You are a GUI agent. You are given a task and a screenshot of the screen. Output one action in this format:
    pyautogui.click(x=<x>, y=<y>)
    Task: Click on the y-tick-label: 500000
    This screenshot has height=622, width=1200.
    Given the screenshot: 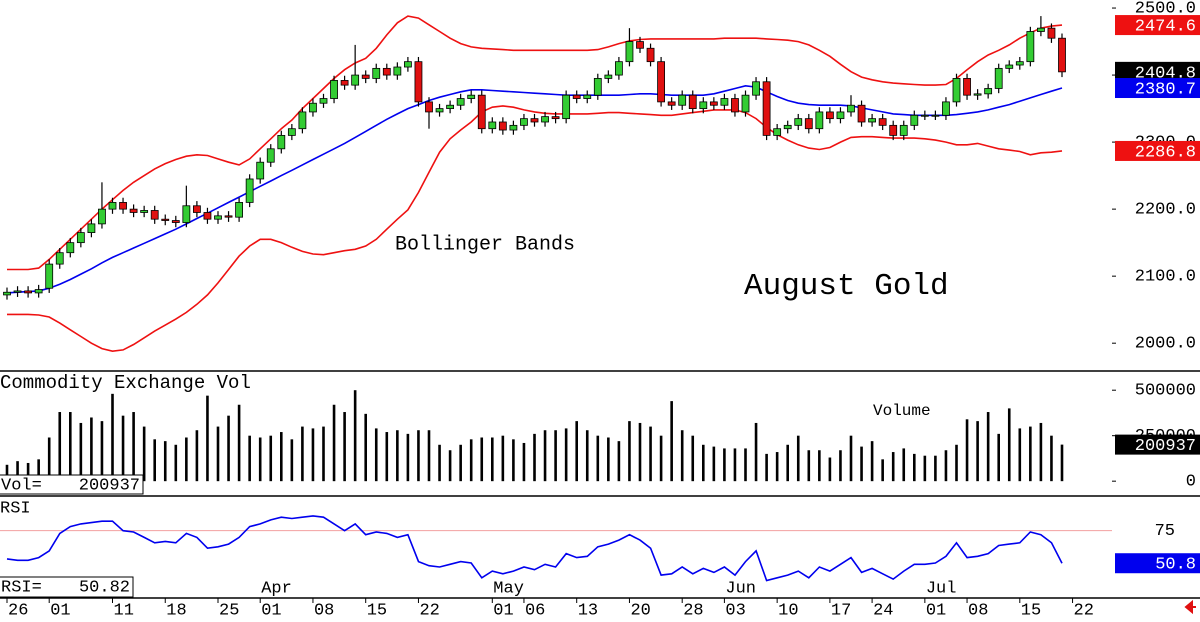 What is the action you would take?
    pyautogui.click(x=1165, y=391)
    